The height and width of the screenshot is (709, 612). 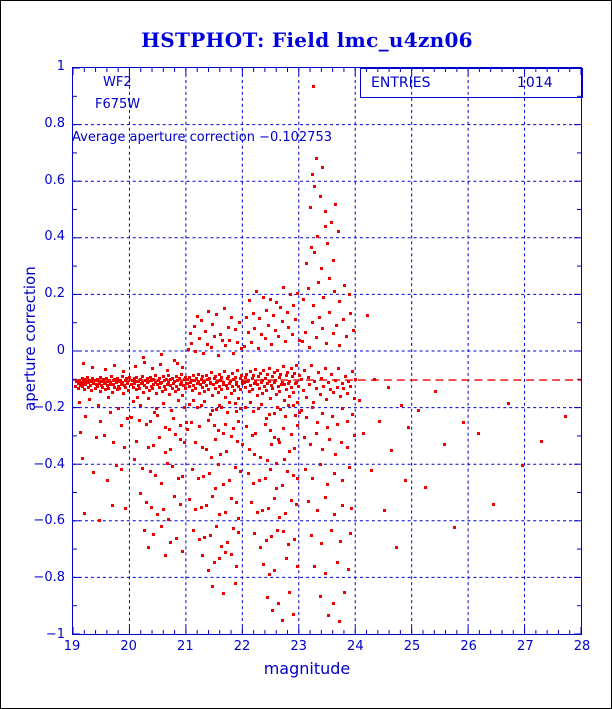 I want to click on y-tick-label: 0.2, so click(x=54, y=294).